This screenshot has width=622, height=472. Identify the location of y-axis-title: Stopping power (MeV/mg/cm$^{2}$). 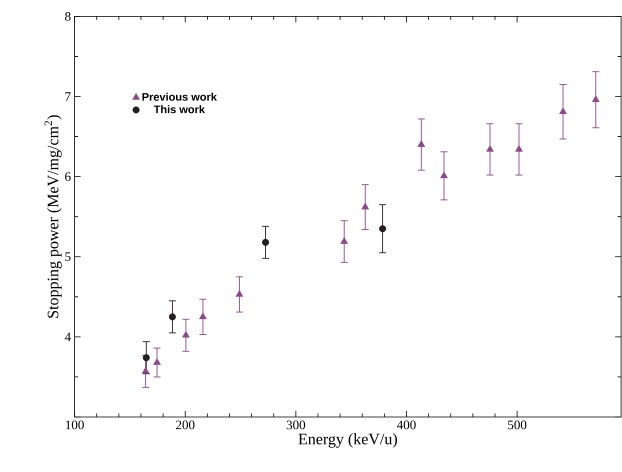
(53, 216).